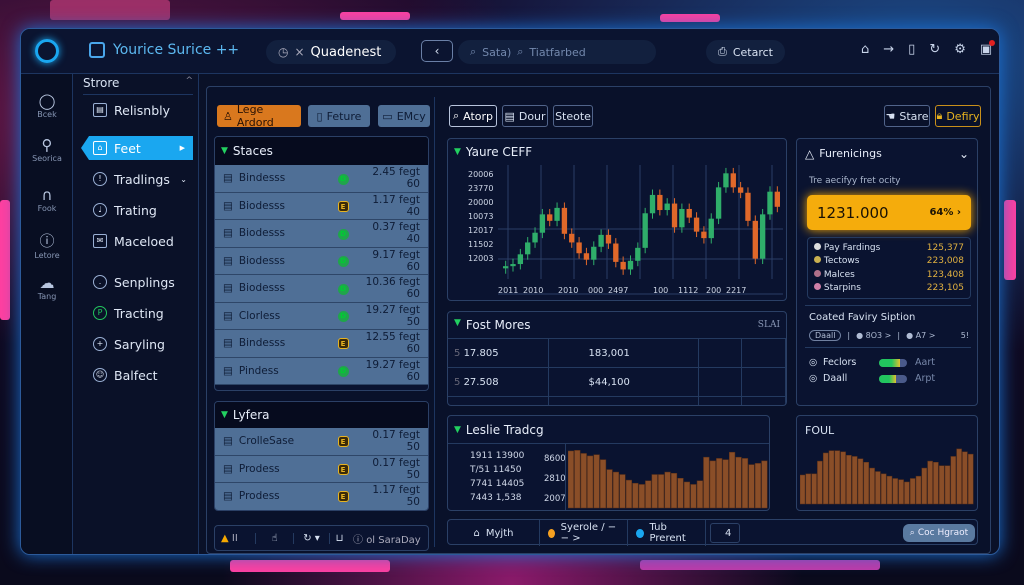 This screenshot has width=1024, height=585. I want to click on bottom-myjth: ⌂ Myjth, so click(494, 533).